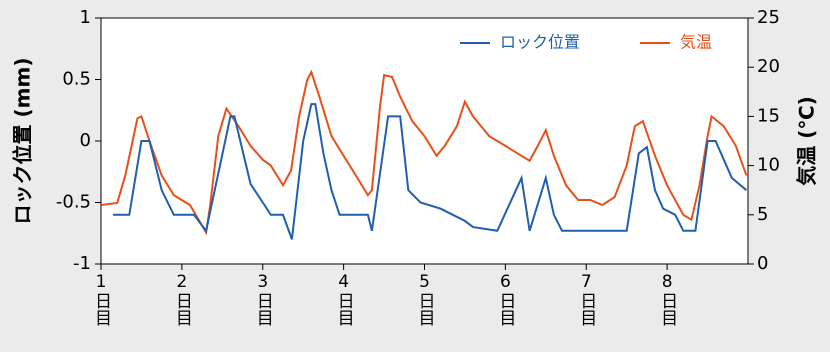 The image size is (830, 352). I want to click on y2-axis-title: 気温 (℃), so click(807, 140).